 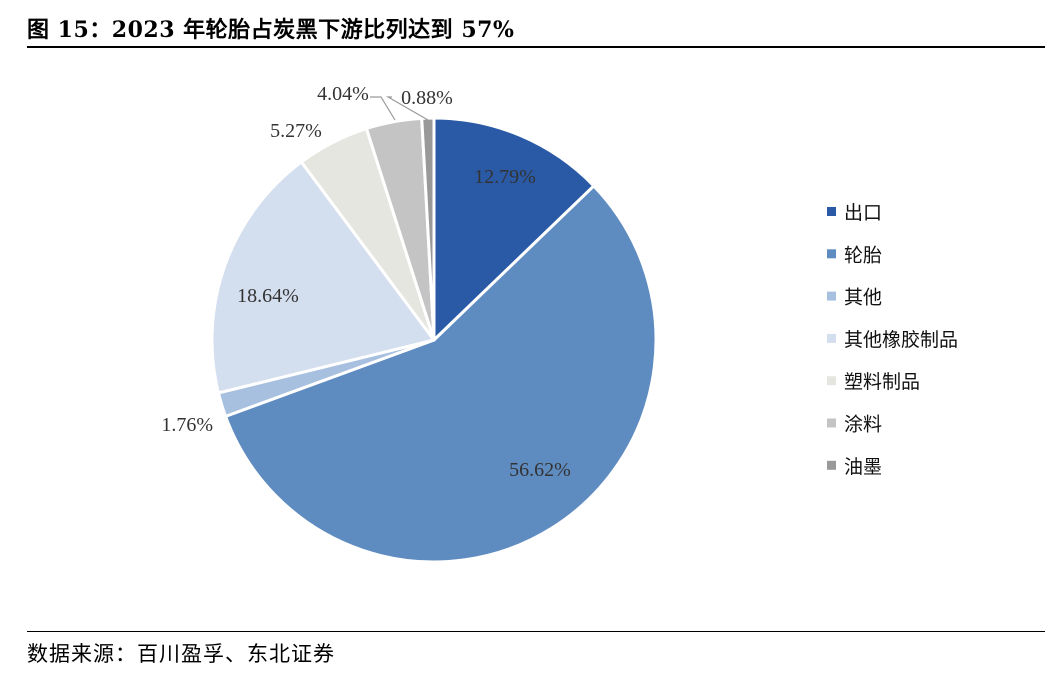 I want to click on data-label-3: 1.76%, so click(x=187, y=425).